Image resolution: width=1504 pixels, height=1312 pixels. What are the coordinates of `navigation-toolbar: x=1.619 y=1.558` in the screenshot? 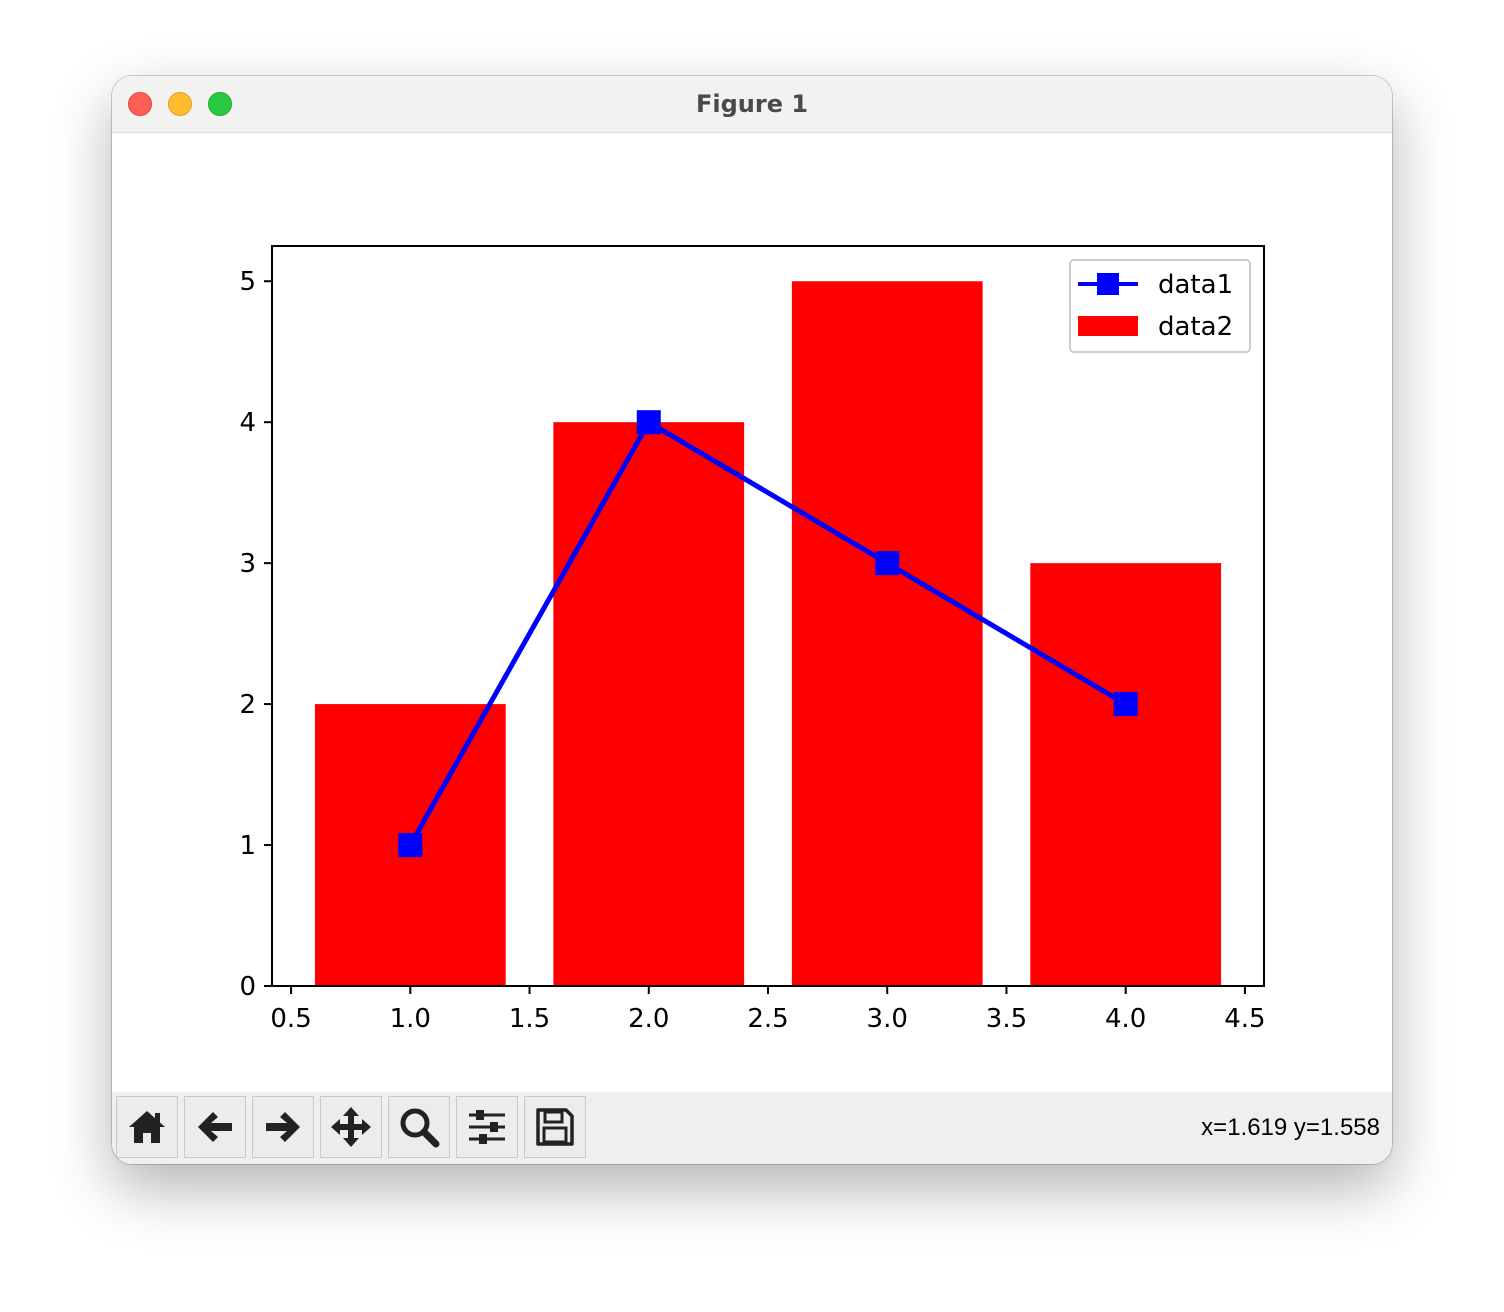 It's located at (752, 1128).